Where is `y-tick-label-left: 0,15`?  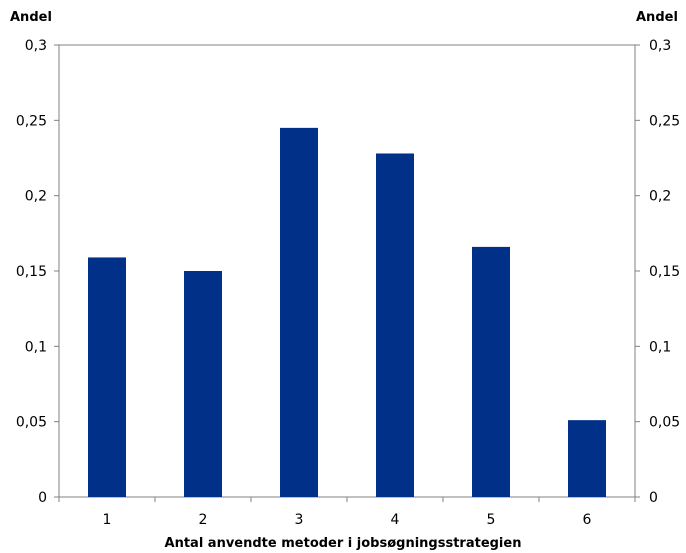
y-tick-label-left: 0,15 is located at coordinates (31, 272).